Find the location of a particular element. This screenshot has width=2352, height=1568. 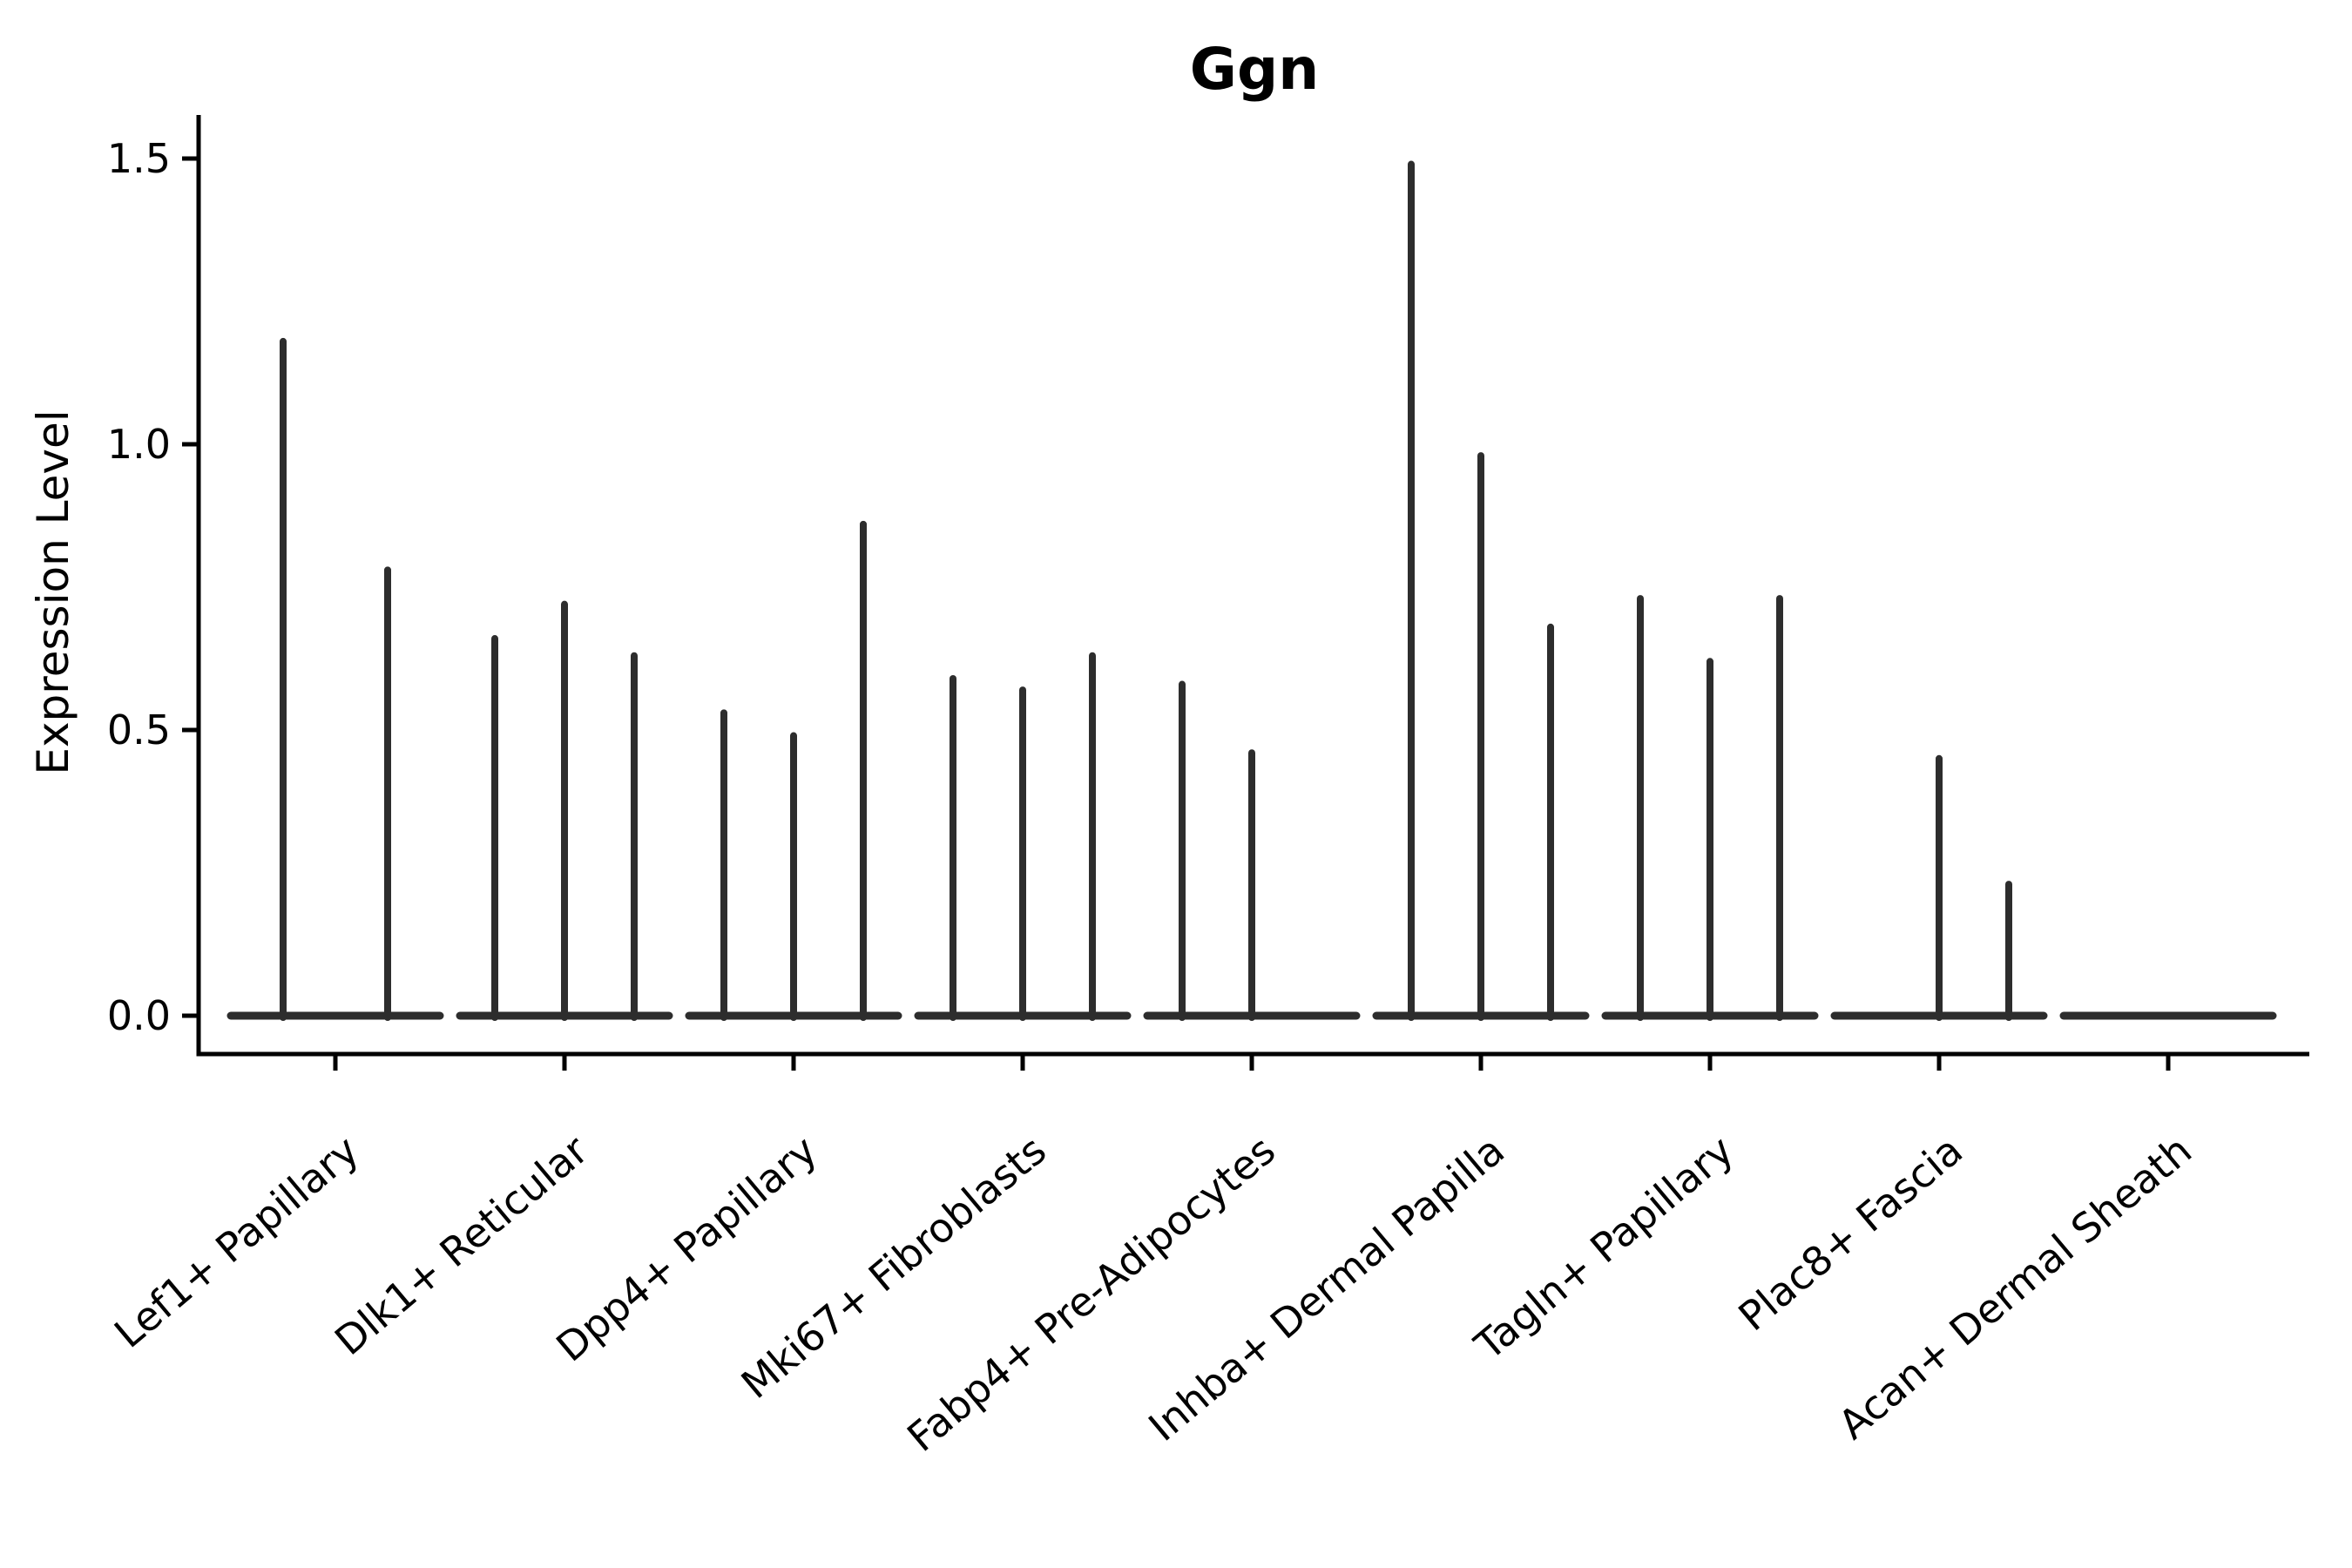

y-tick-label: 1.0 is located at coordinates (139, 444).